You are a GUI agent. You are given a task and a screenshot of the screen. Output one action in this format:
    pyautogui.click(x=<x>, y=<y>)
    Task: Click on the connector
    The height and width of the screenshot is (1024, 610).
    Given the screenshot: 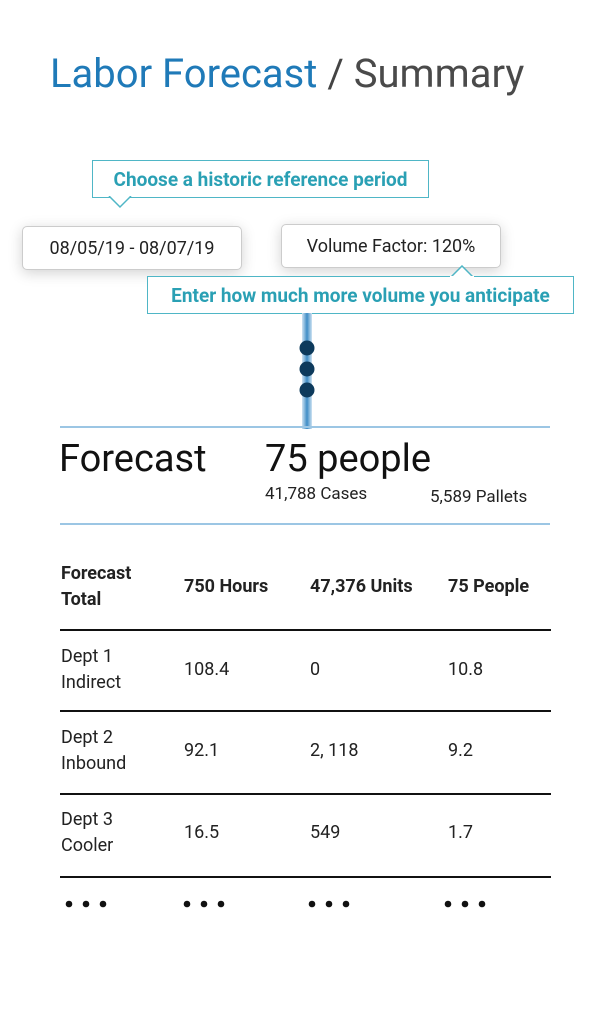 What is the action you would take?
    pyautogui.click(x=307, y=371)
    